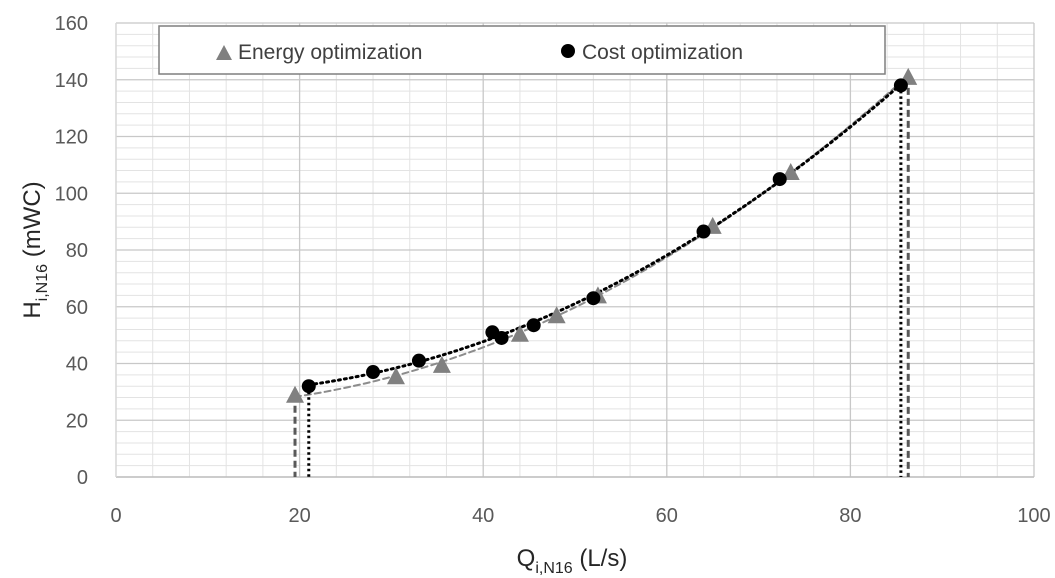 This screenshot has height=578, width=1055. Describe the element at coordinates (299, 516) in the screenshot. I see `x-tick-label: 20` at that location.